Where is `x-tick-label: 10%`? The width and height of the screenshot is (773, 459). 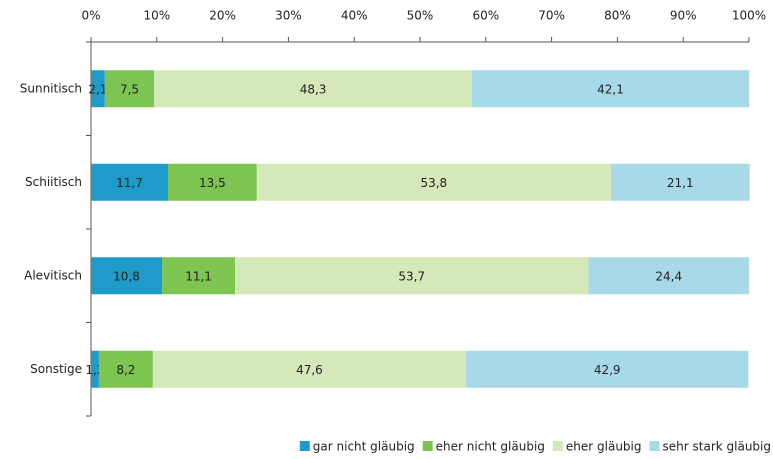 x-tick-label: 10% is located at coordinates (156, 16).